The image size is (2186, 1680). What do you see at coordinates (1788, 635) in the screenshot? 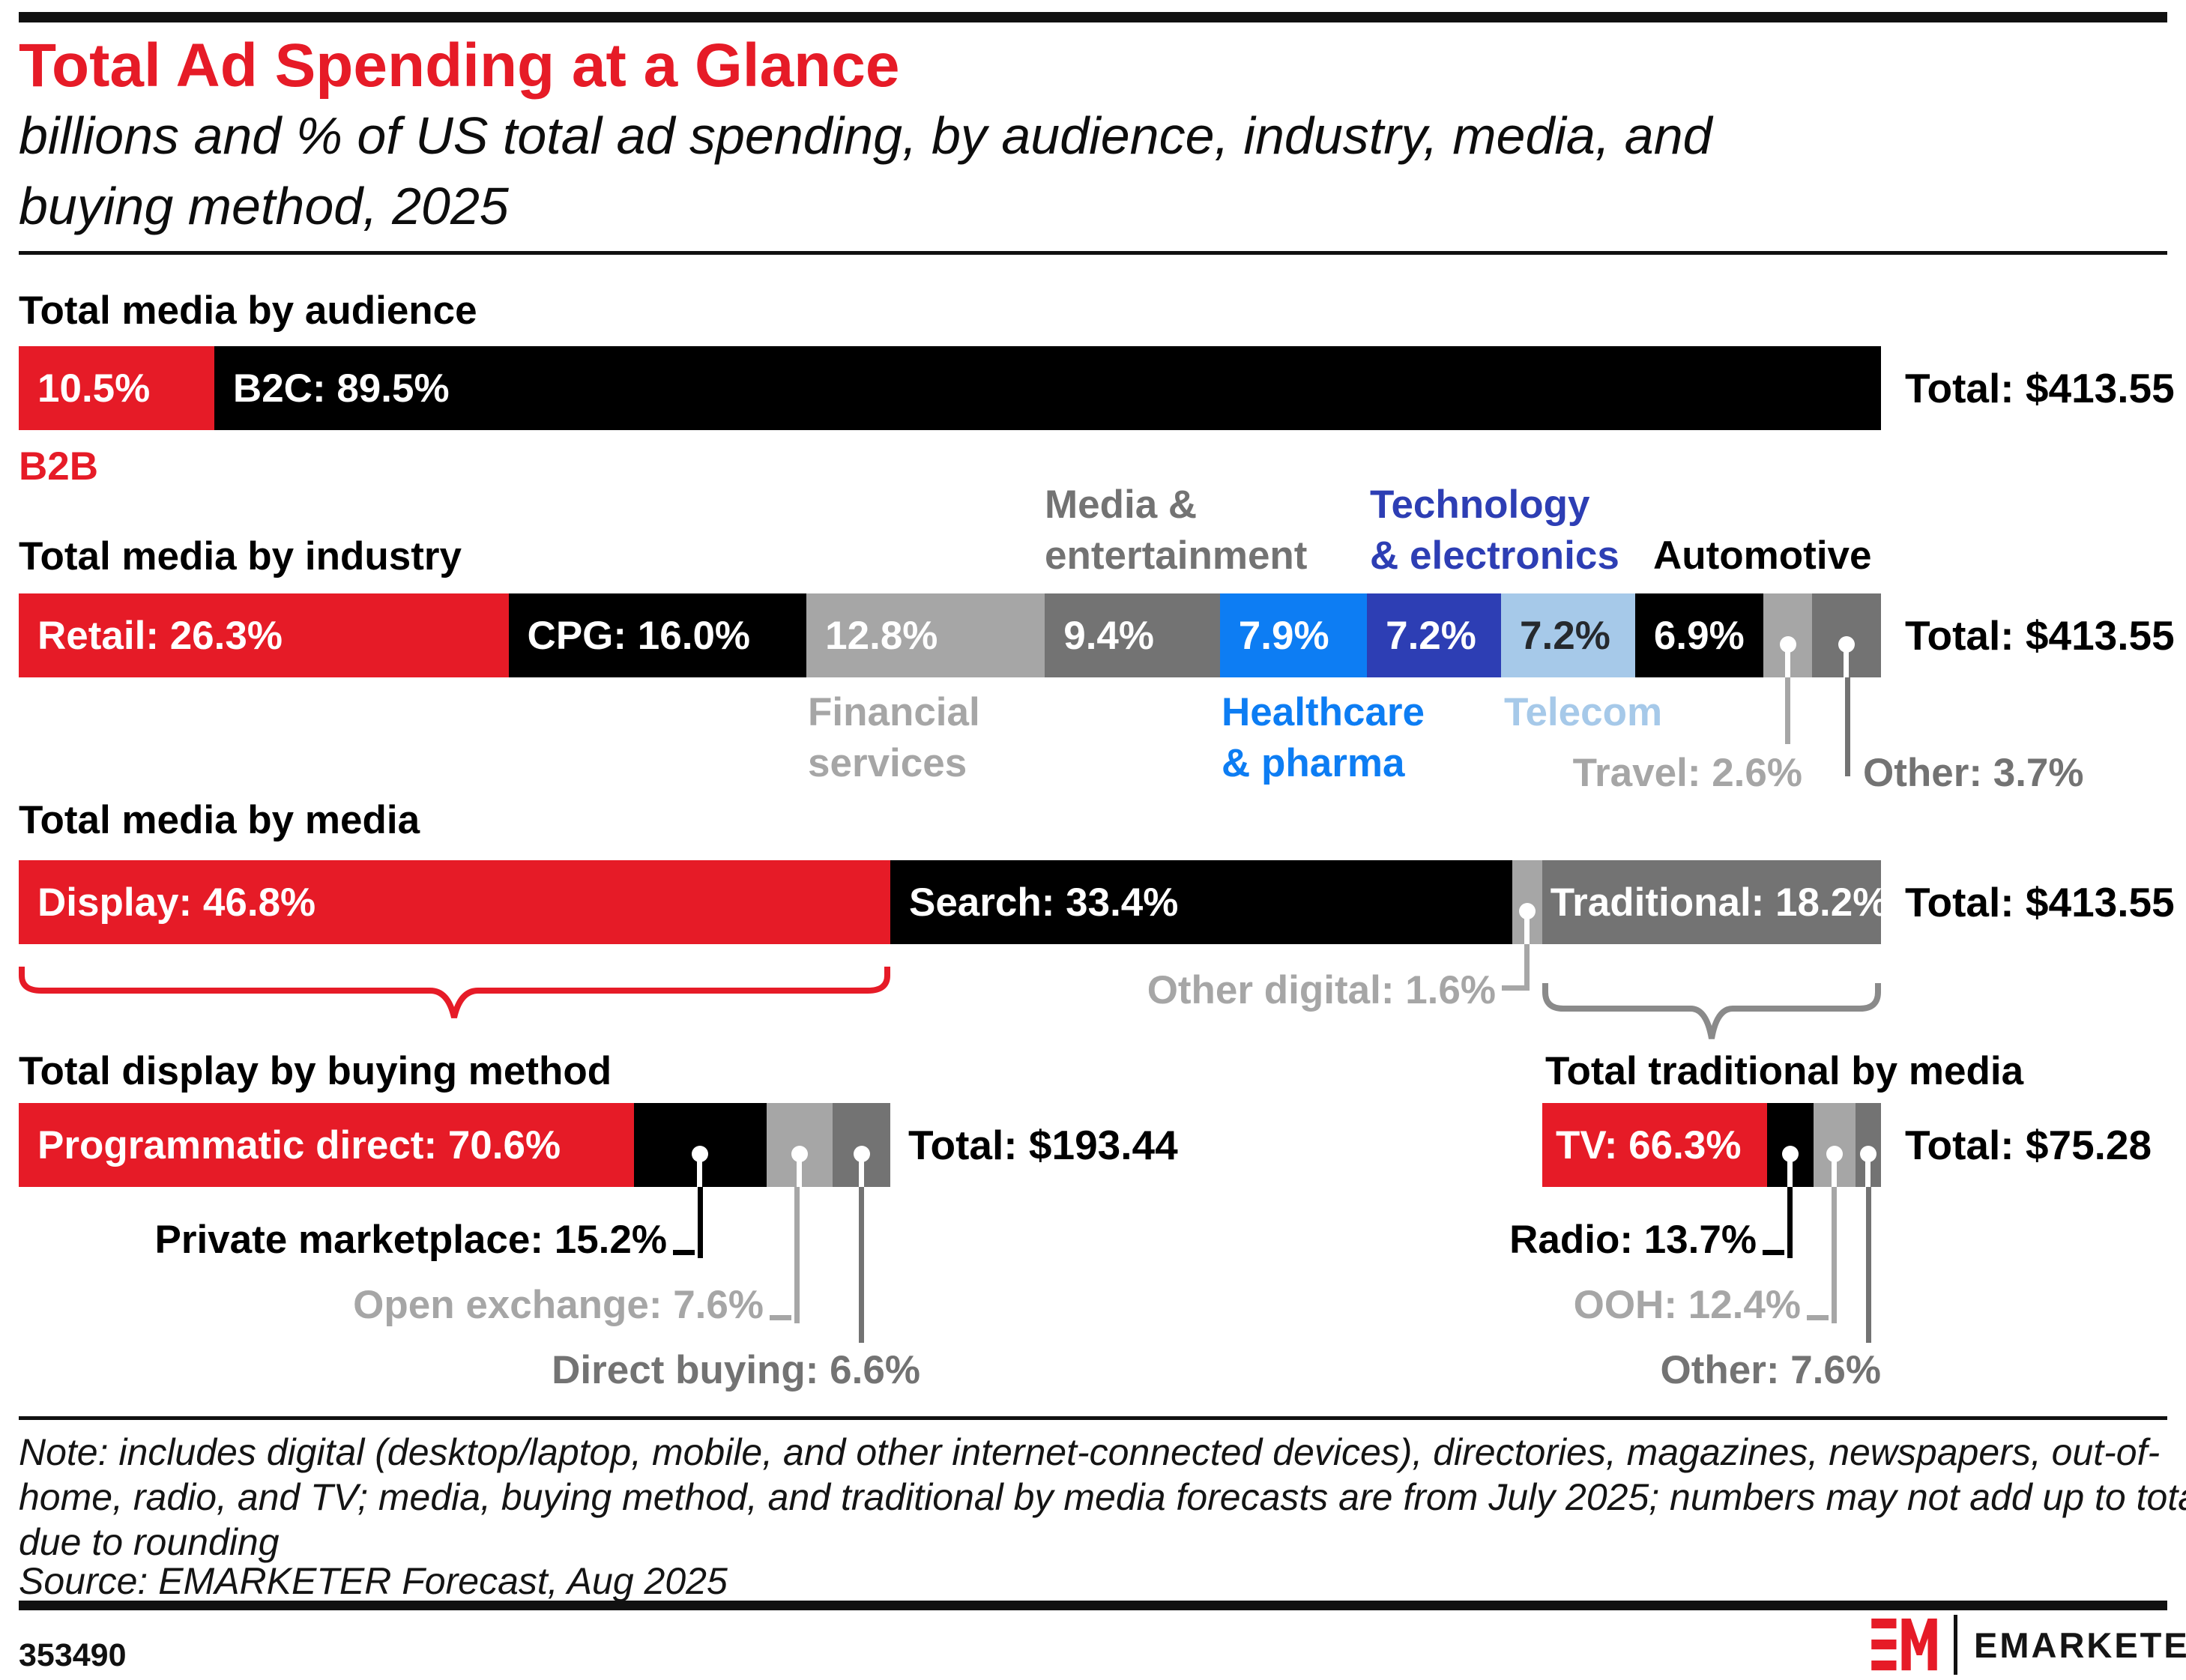
I see `segment-travel` at bounding box center [1788, 635].